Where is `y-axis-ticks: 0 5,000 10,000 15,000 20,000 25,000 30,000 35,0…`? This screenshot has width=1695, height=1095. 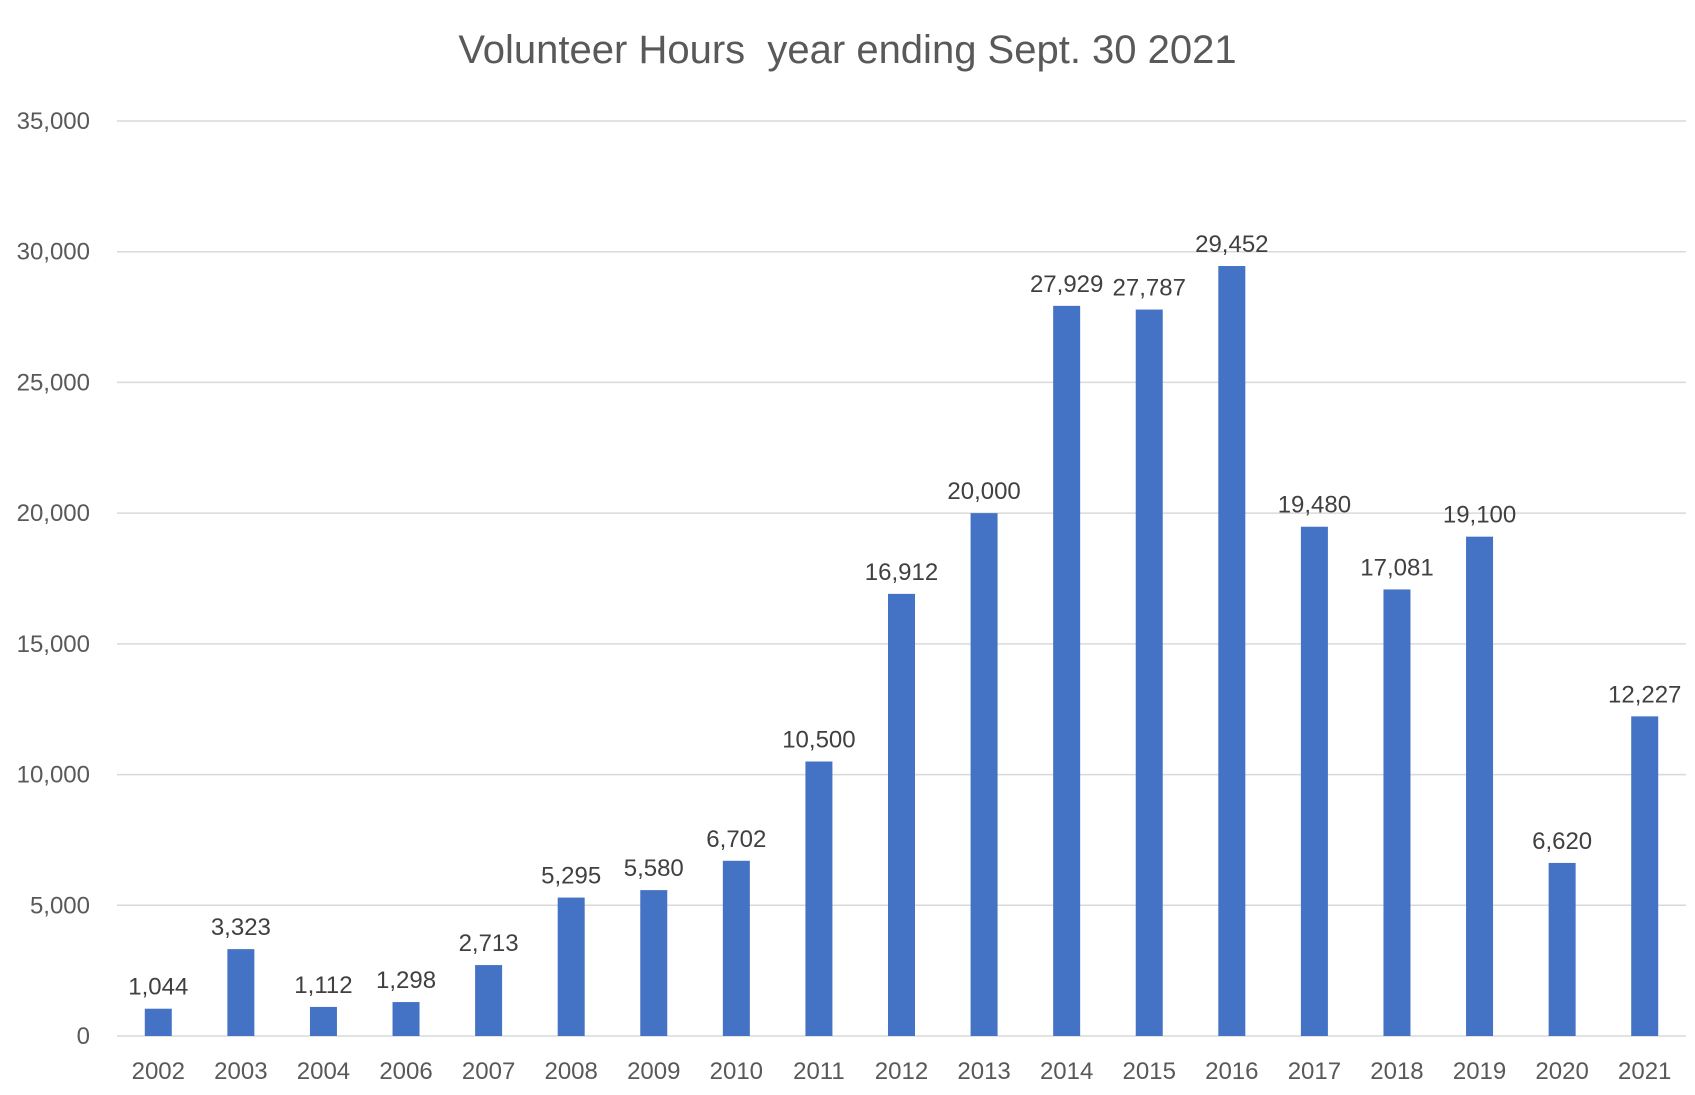 y-axis-ticks: 0 5,000 10,000 15,000 20,000 25,000 30,000 35,0… is located at coordinates (53, 579).